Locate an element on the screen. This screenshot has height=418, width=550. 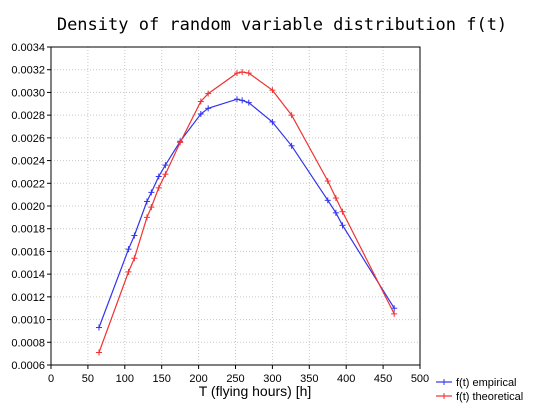
y-tick-label: 0.0030 is located at coordinates (28, 93).